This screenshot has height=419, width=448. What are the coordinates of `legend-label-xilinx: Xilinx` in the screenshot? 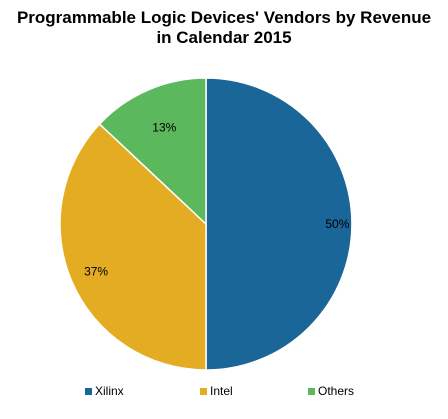 It's located at (109, 391).